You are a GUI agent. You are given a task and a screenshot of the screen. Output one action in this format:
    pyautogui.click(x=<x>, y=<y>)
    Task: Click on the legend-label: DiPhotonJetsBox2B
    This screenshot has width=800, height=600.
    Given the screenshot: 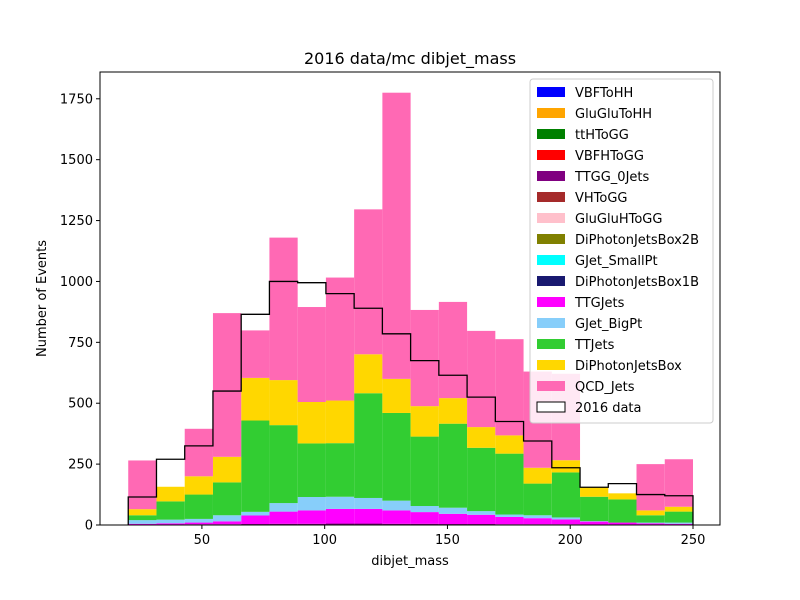 What is the action you would take?
    pyautogui.click(x=637, y=240)
    